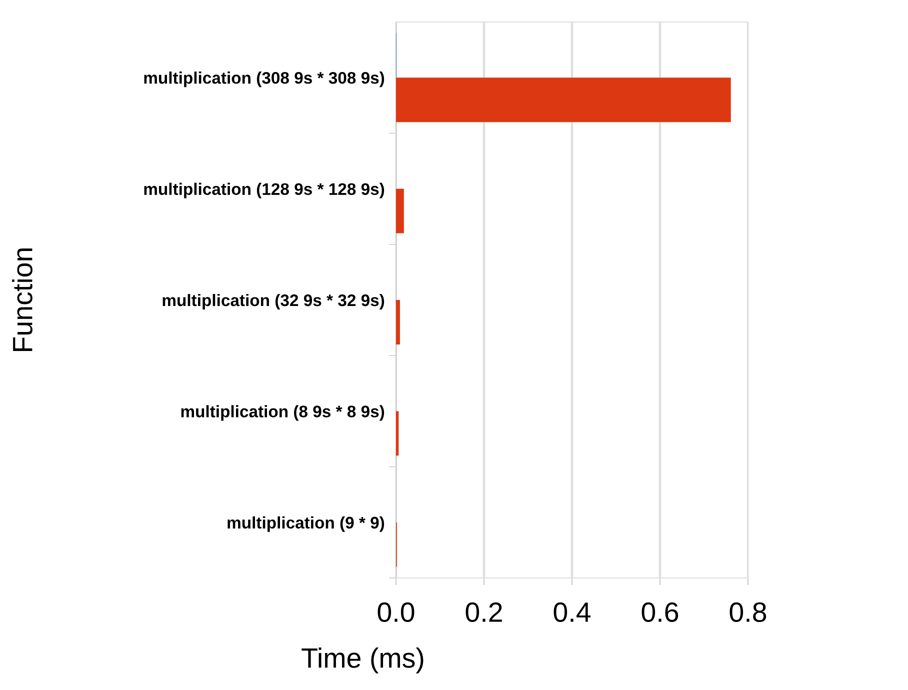  I want to click on y-tick-label: multiplication (128 9s * 128 9s), so click(264, 190).